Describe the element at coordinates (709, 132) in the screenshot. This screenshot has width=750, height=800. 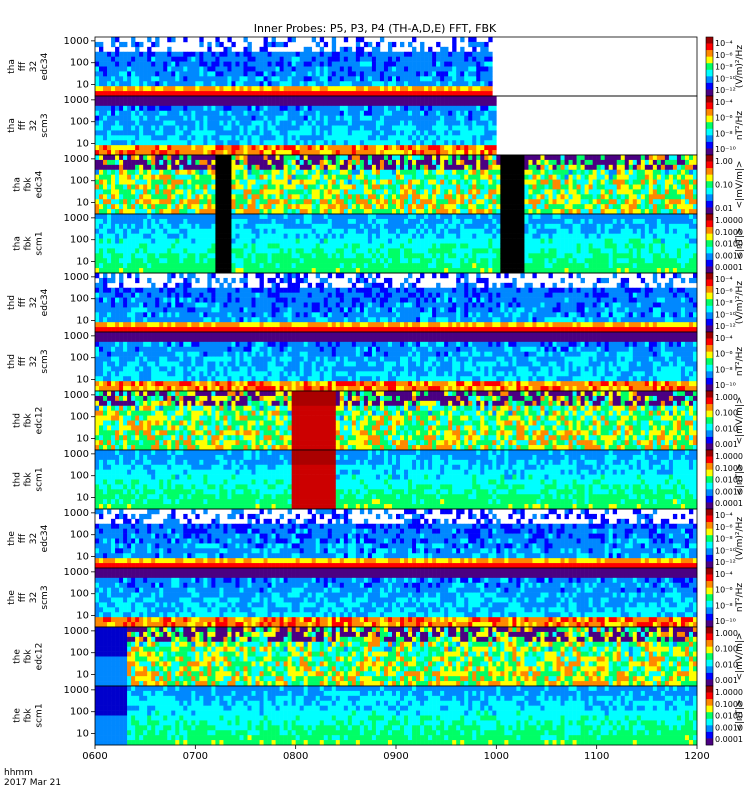
I see `colorbar-segment` at that location.